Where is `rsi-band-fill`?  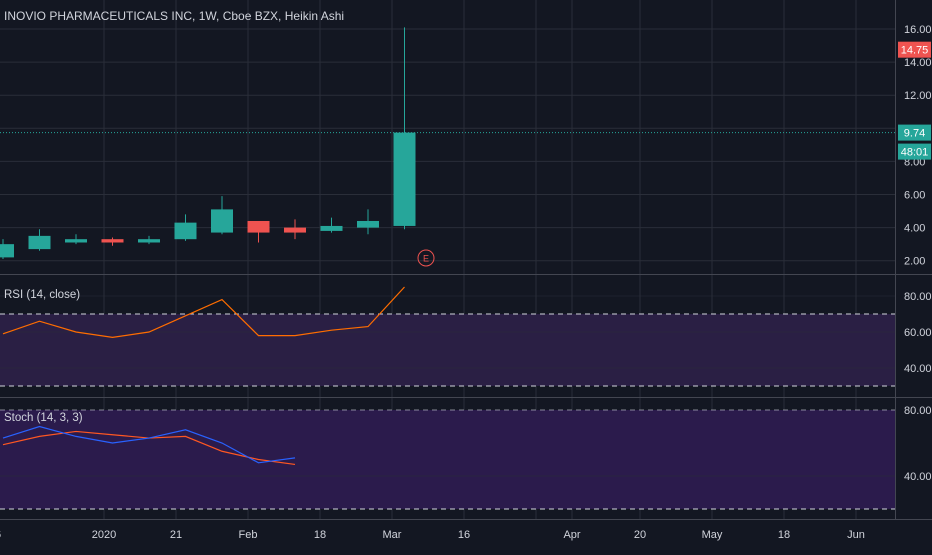 rsi-band-fill is located at coordinates (447, 350).